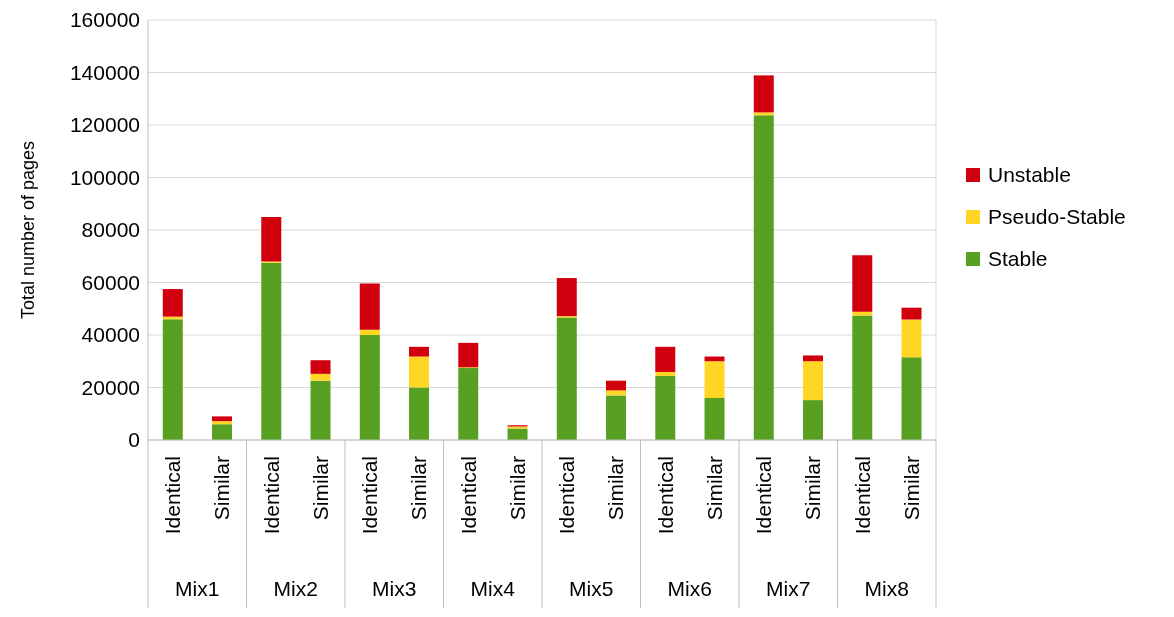 The height and width of the screenshot is (617, 1174). I want to click on text: Mix8, so click(886, 588).